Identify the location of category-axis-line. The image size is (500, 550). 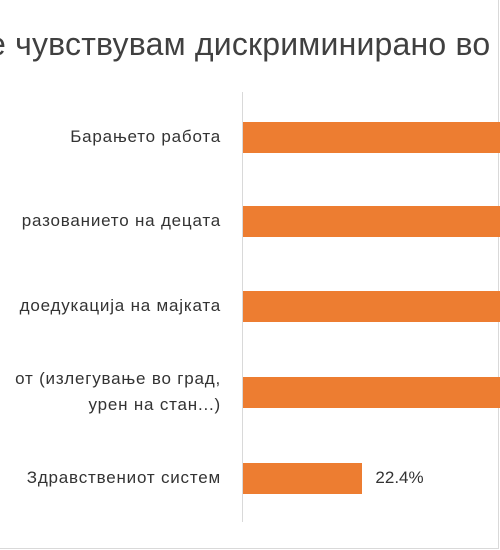
(242, 307).